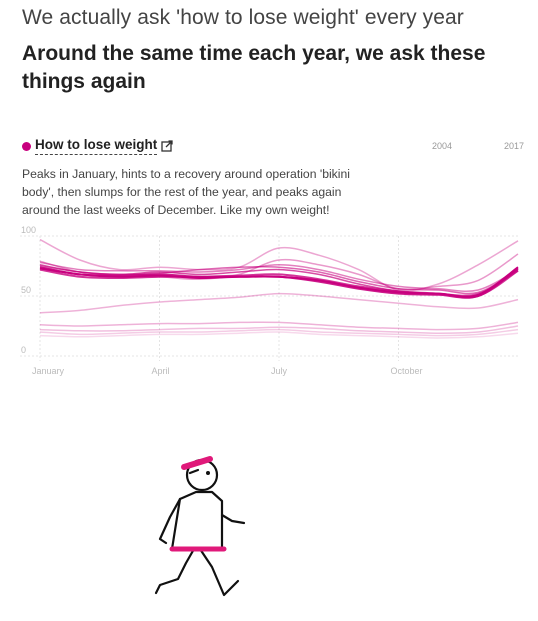 Image resolution: width=538 pixels, height=621 pixels. I want to click on topic-color-dot, so click(26, 146).